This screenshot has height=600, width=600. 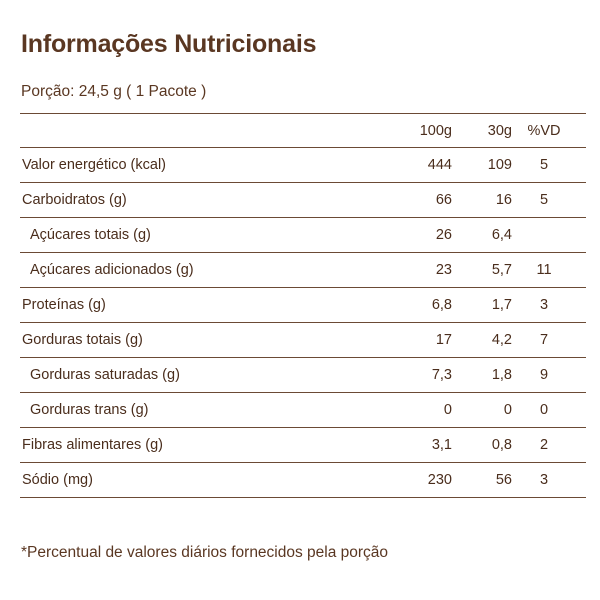 I want to click on row-label: Proteínas (g), so click(x=64, y=305).